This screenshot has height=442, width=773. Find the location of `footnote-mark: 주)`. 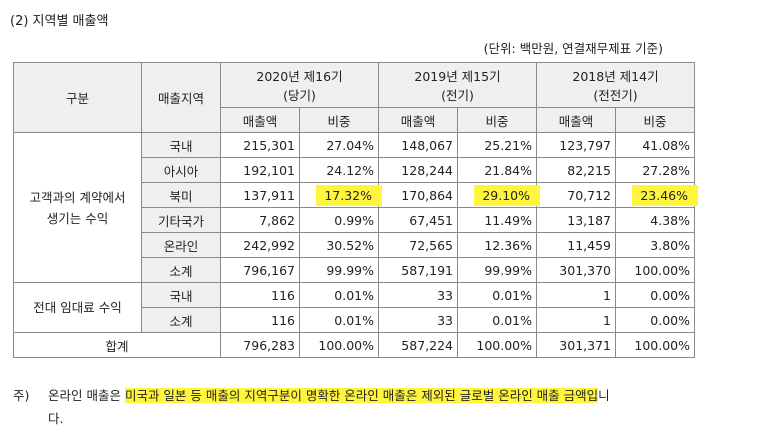

footnote-mark: 주) is located at coordinates (21, 395).